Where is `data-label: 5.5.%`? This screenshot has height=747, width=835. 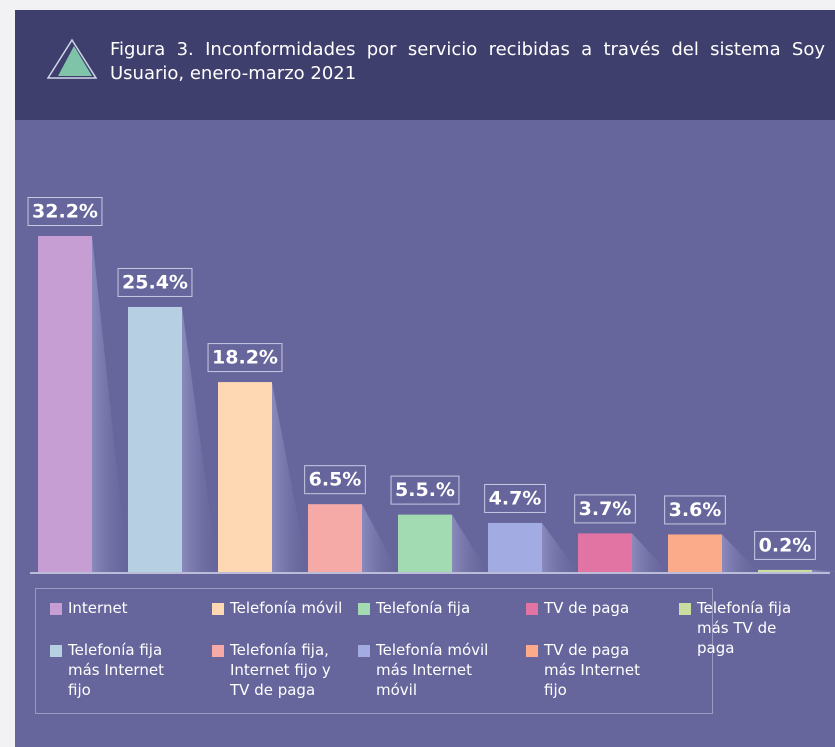
data-label: 5.5.% is located at coordinates (425, 490).